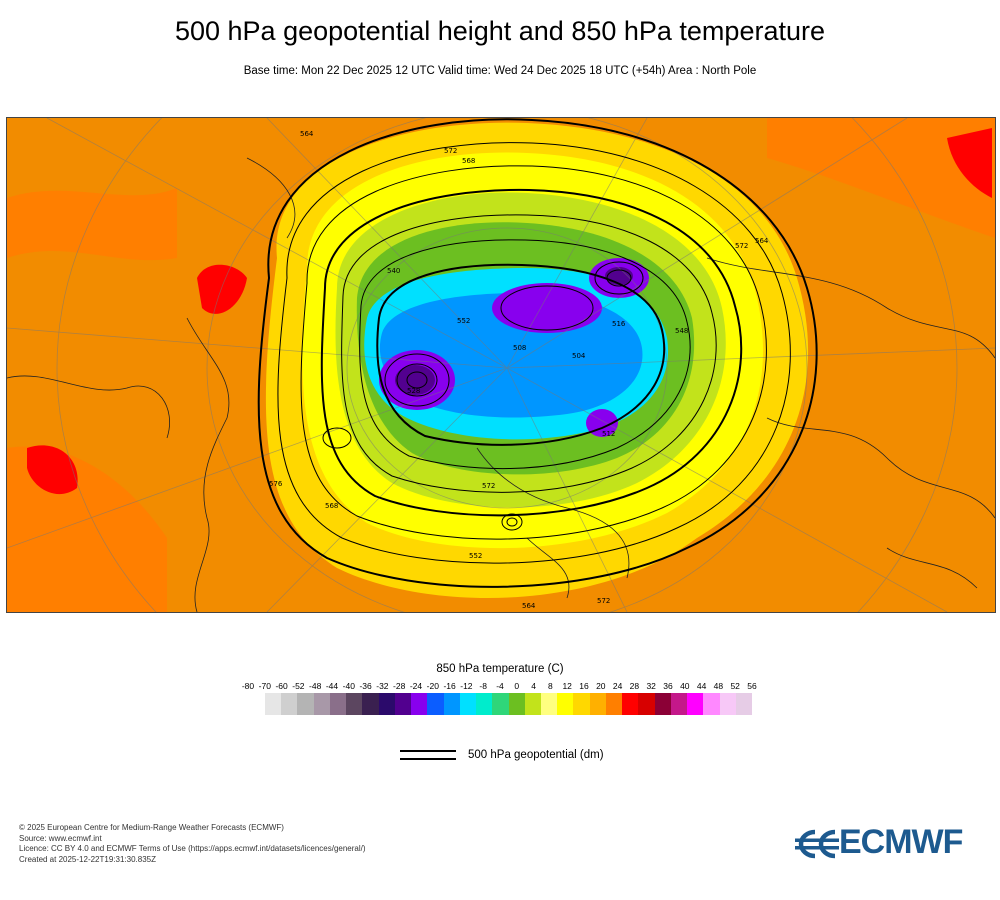 This screenshot has height=900, width=1000. What do you see at coordinates (608, 434) in the screenshot?
I see `contour-label: 512` at bounding box center [608, 434].